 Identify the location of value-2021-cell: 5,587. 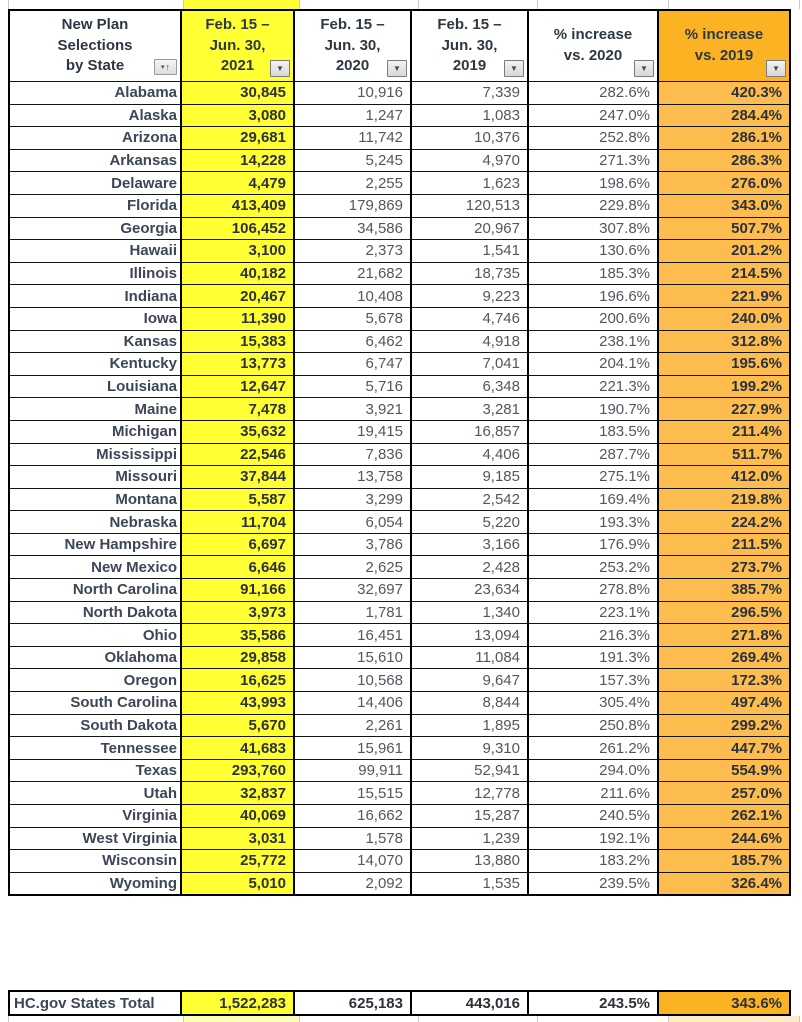
(237, 499).